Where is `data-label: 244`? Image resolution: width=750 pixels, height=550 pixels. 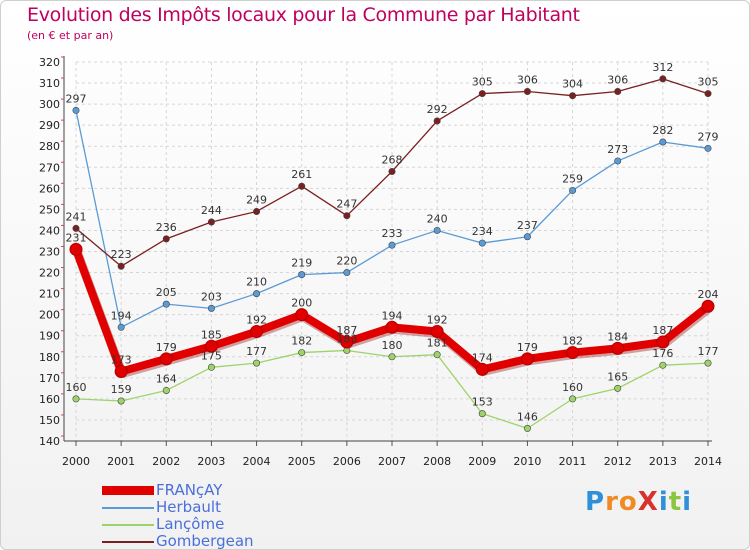
data-label: 244 is located at coordinates (211, 210).